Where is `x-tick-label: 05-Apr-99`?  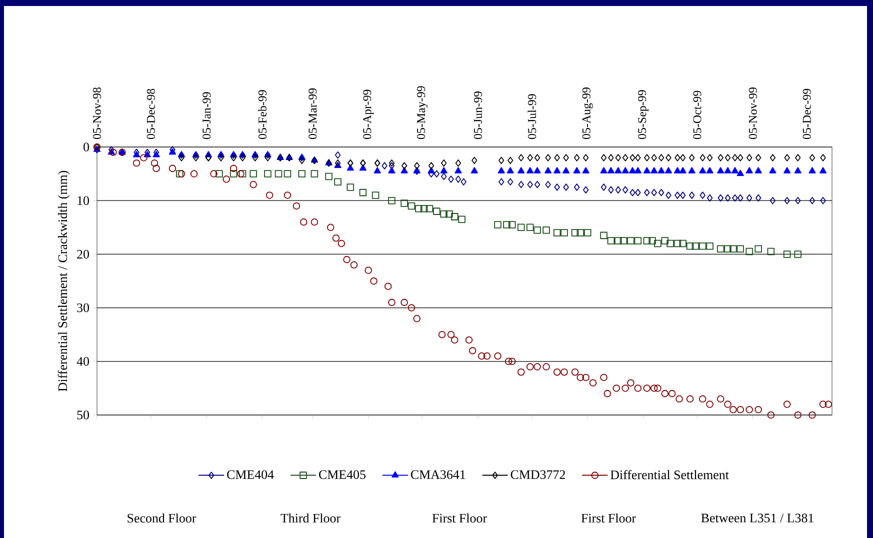 x-tick-label: 05-Apr-99 is located at coordinates (368, 115).